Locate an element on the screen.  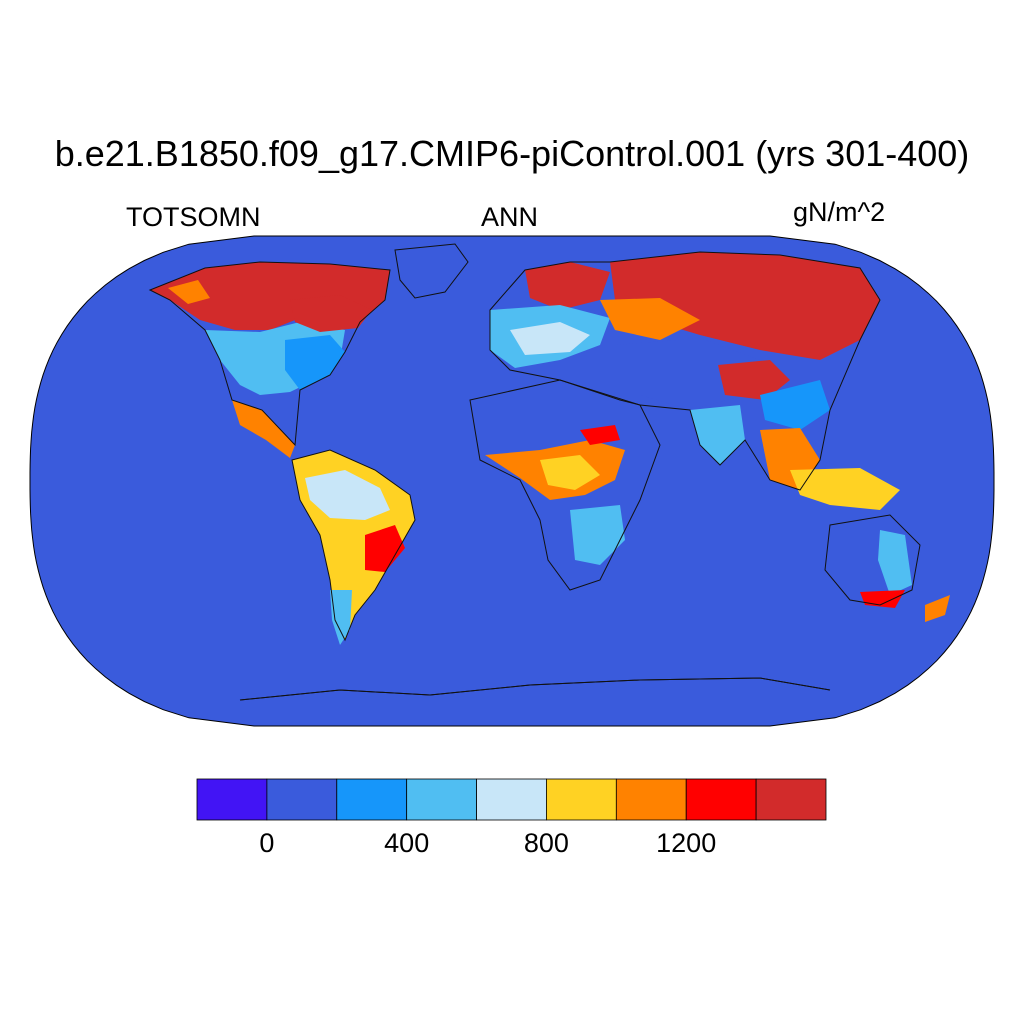
colorbar-tick-label: 1200 is located at coordinates (686, 843).